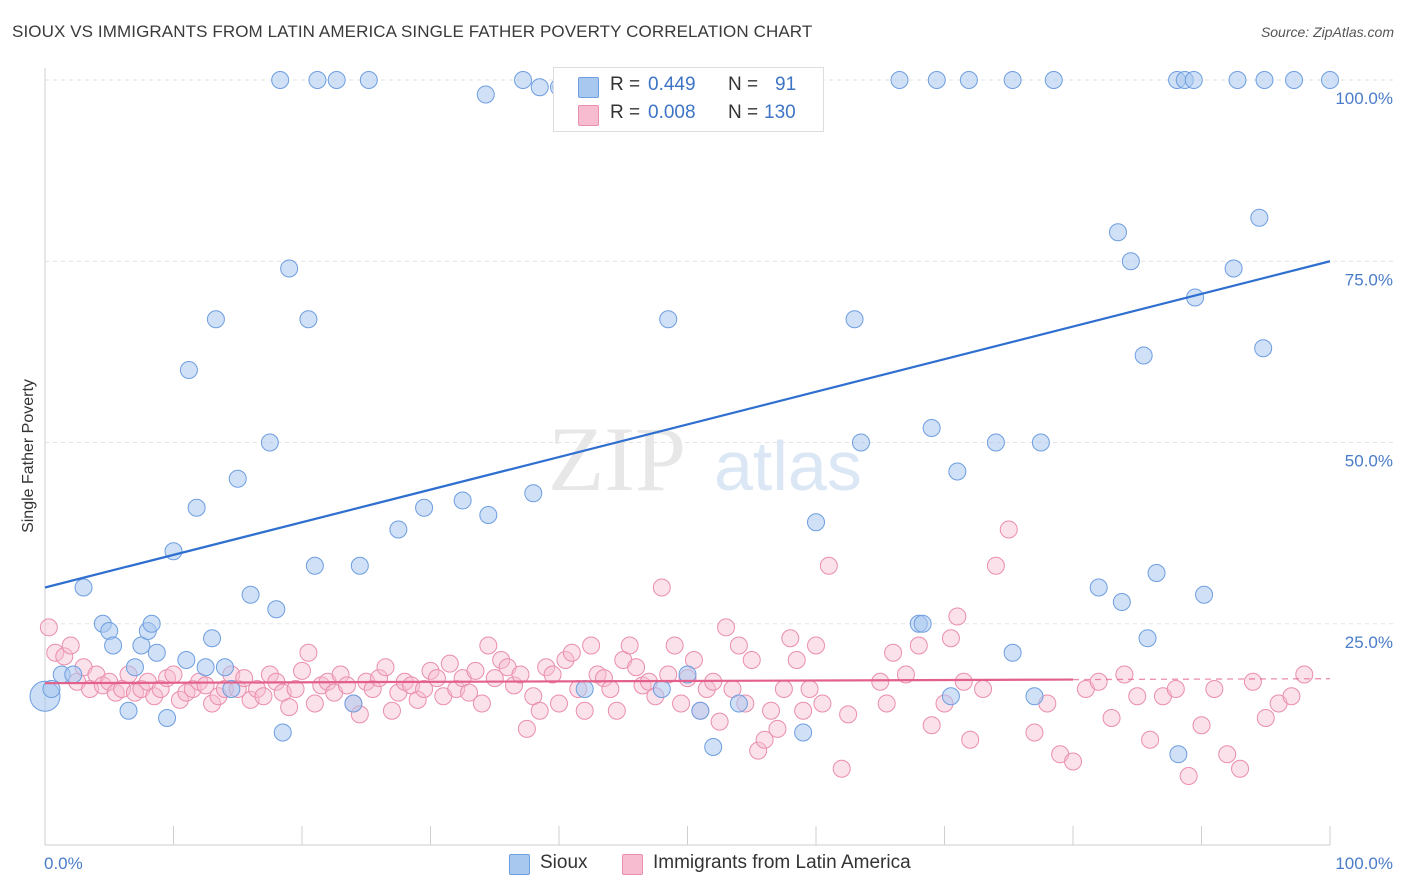 The height and width of the screenshot is (892, 1406). What do you see at coordinates (743, 84) in the screenshot?
I see `legend-n-label: N =` at bounding box center [743, 84].